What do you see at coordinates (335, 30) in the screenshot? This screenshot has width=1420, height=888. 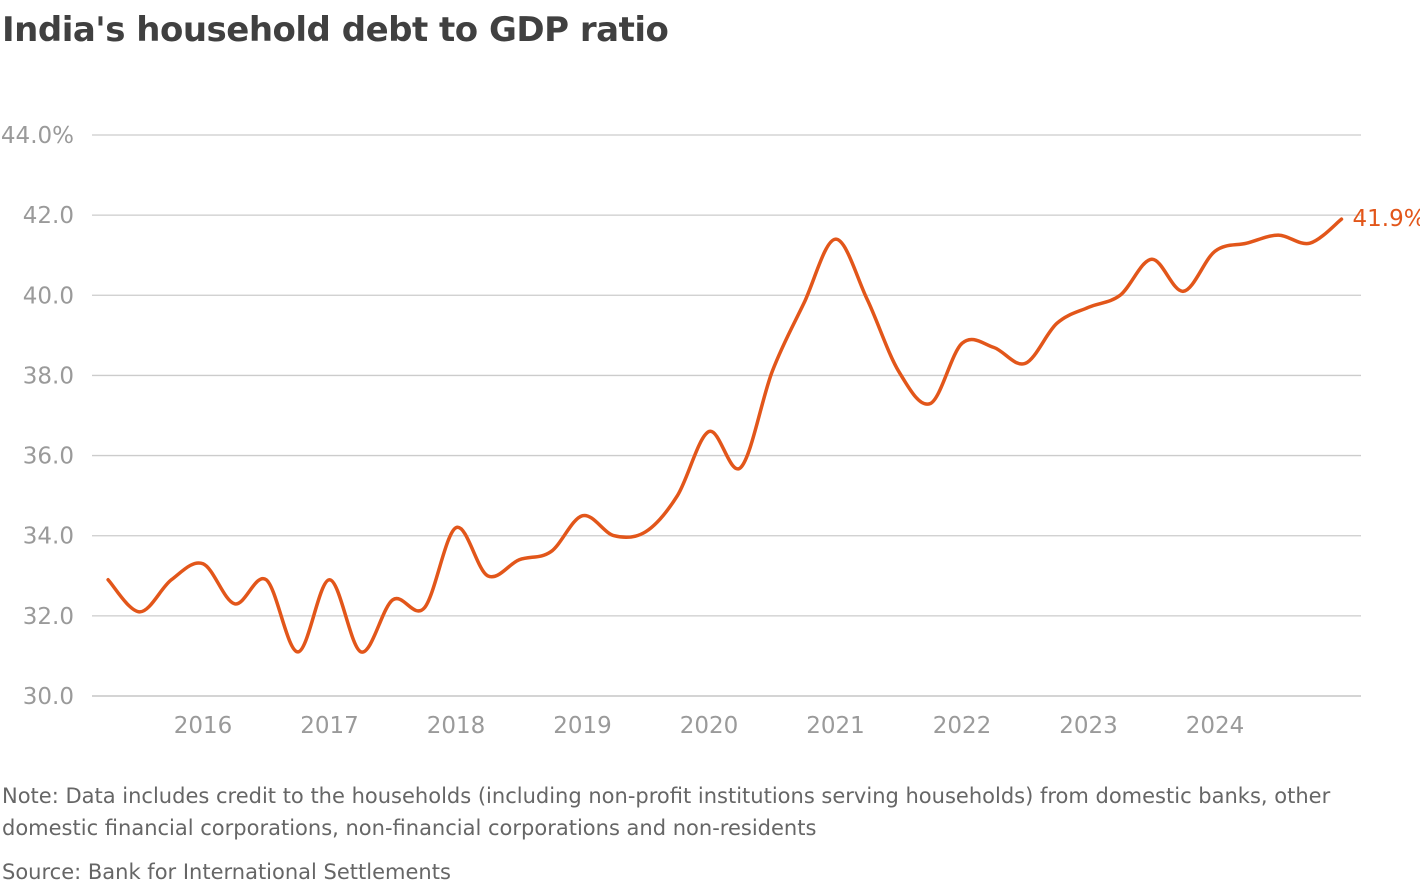 I see `chart-title: India's household debt to GDP ratio` at bounding box center [335, 30].